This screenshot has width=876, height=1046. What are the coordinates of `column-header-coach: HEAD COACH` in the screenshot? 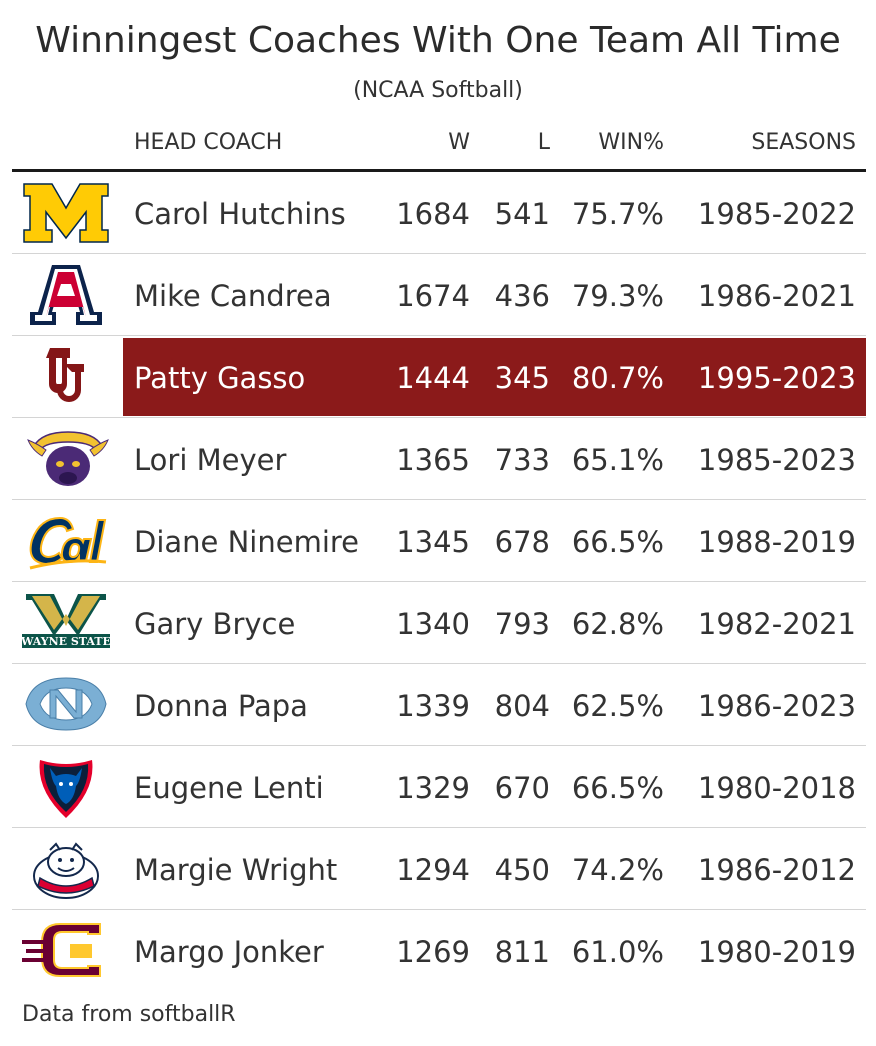 It's located at (208, 142).